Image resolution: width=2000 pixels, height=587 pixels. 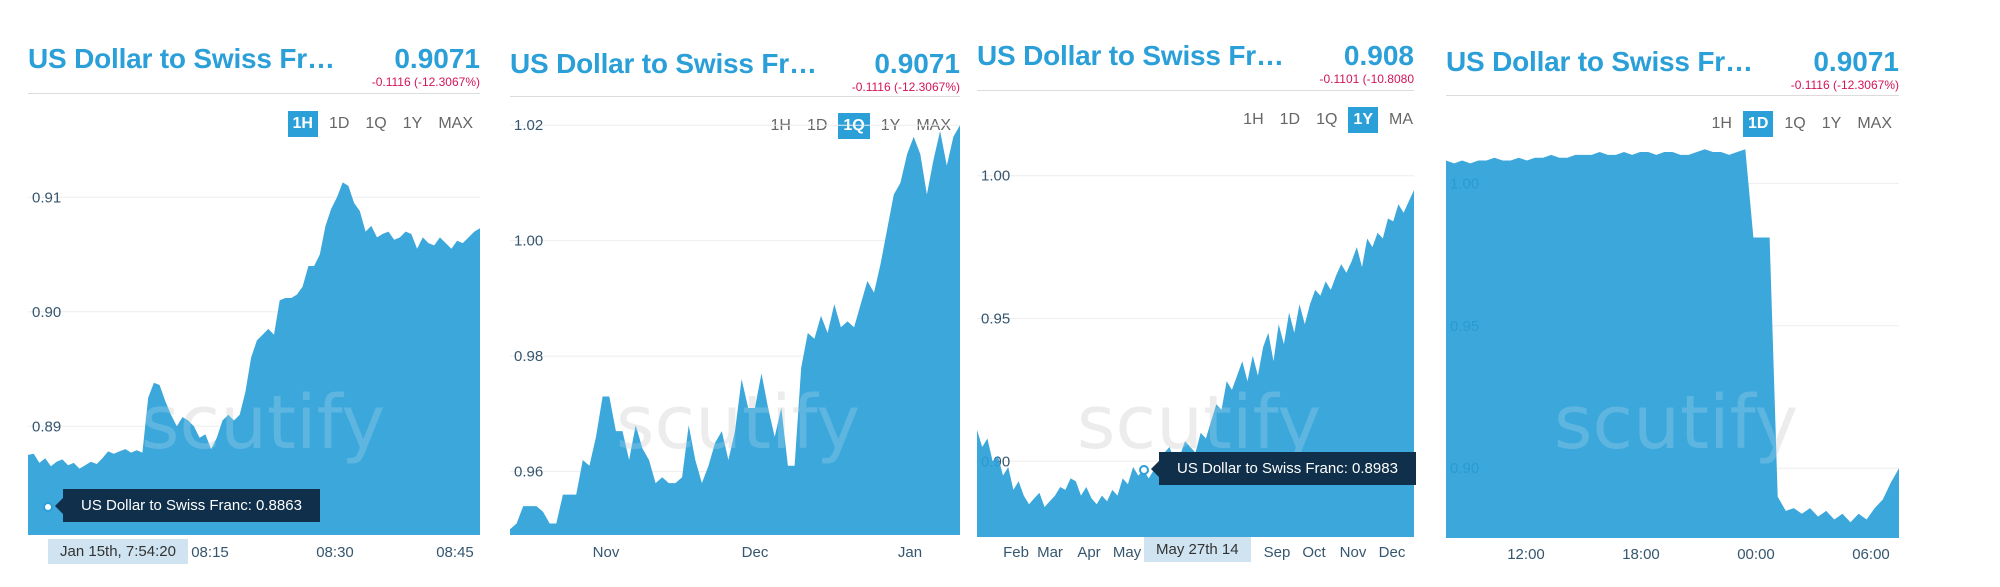 I want to click on x-tick-label: Jan, so click(x=910, y=552).